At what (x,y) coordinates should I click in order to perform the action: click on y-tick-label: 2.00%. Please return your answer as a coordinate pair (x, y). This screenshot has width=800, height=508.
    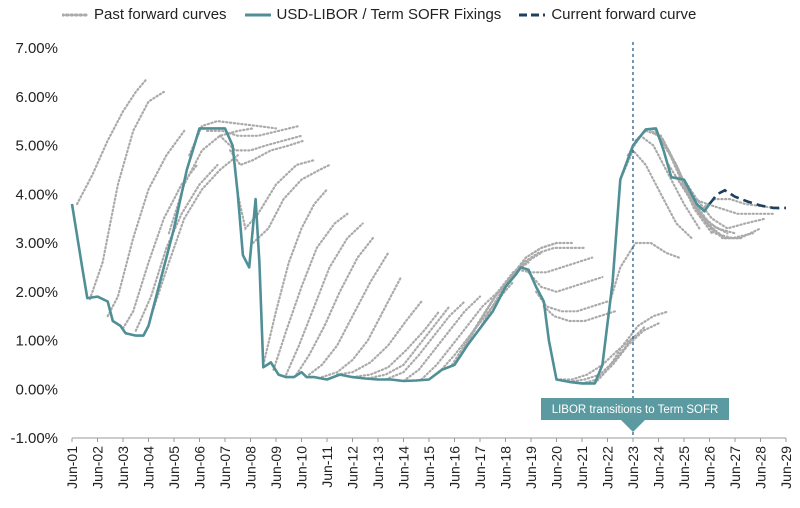
    Looking at the image, I should click on (36, 292).